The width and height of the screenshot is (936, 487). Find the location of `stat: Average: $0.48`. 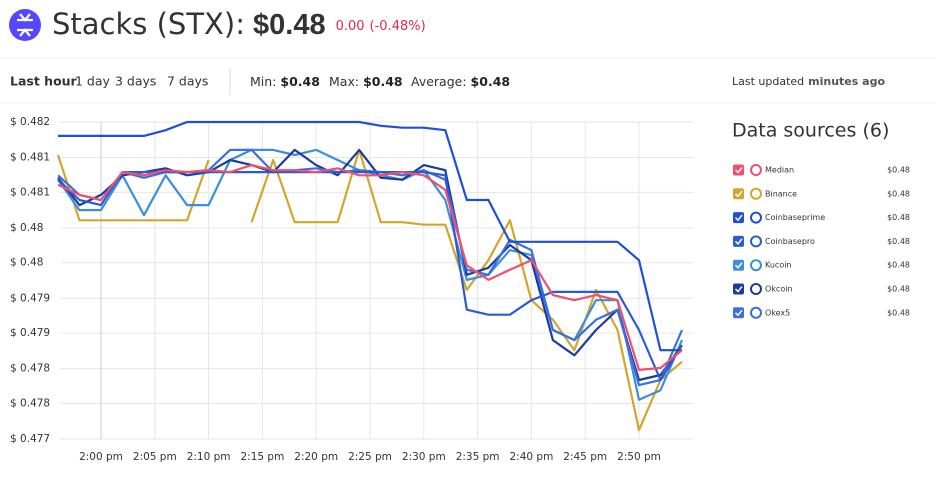

stat: Average: $0.48 is located at coordinates (460, 81).